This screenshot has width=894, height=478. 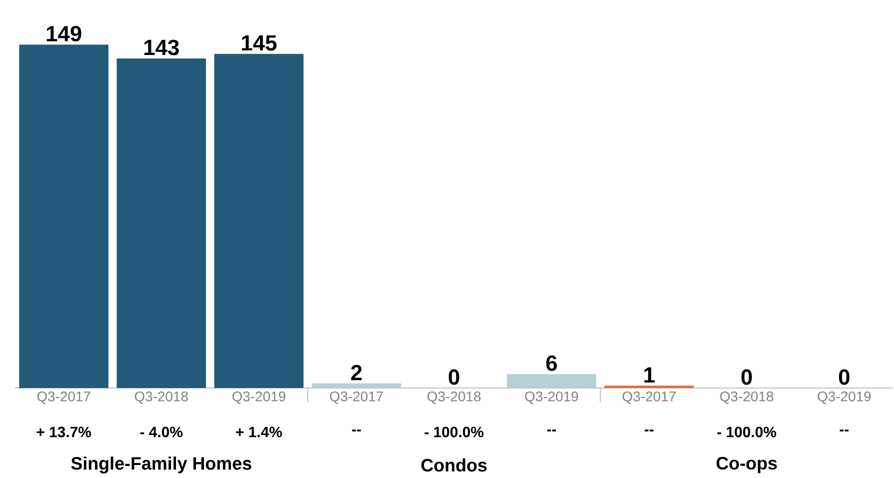 What do you see at coordinates (356, 372) in the screenshot?
I see `data-label: 2` at bounding box center [356, 372].